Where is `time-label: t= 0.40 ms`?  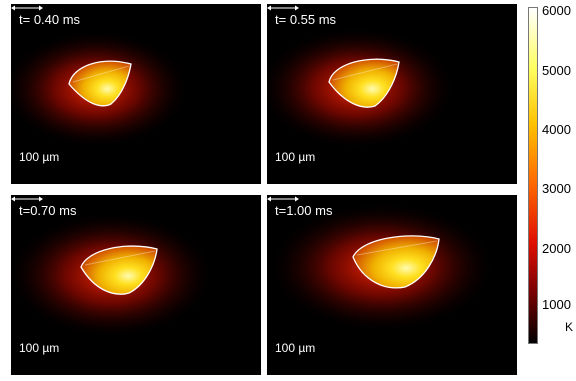
time-label: t= 0.40 ms is located at coordinates (50, 19).